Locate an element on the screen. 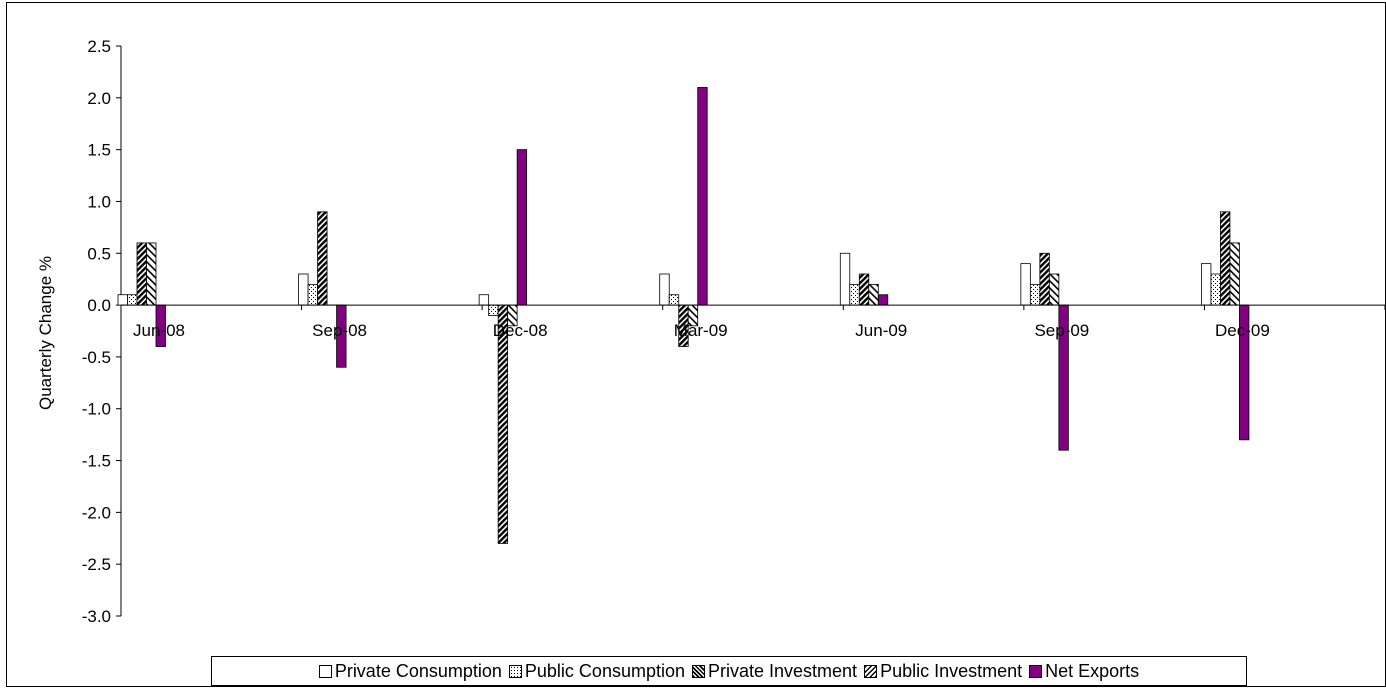 This screenshot has width=1386, height=689. legend-entry-public-investment: Public Investment is located at coordinates (943, 671).